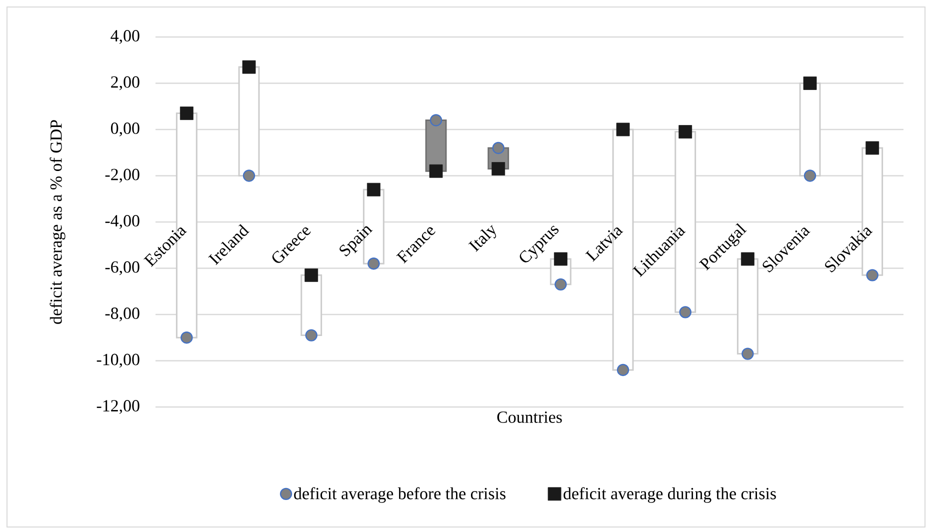 The image size is (927, 529). Describe the element at coordinates (125, 37) in the screenshot. I see `y-tick-label: 4,00` at that location.